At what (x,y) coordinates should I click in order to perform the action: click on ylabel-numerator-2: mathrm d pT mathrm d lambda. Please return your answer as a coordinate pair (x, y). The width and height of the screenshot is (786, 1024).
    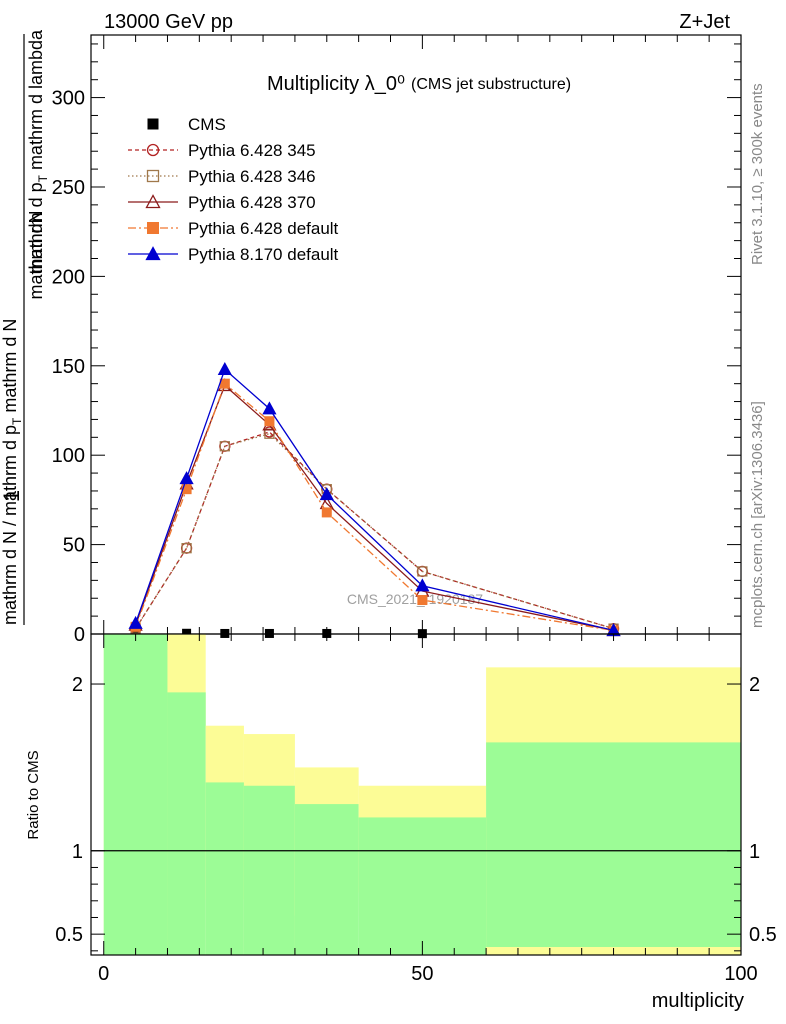
    Looking at the image, I should click on (38, 151).